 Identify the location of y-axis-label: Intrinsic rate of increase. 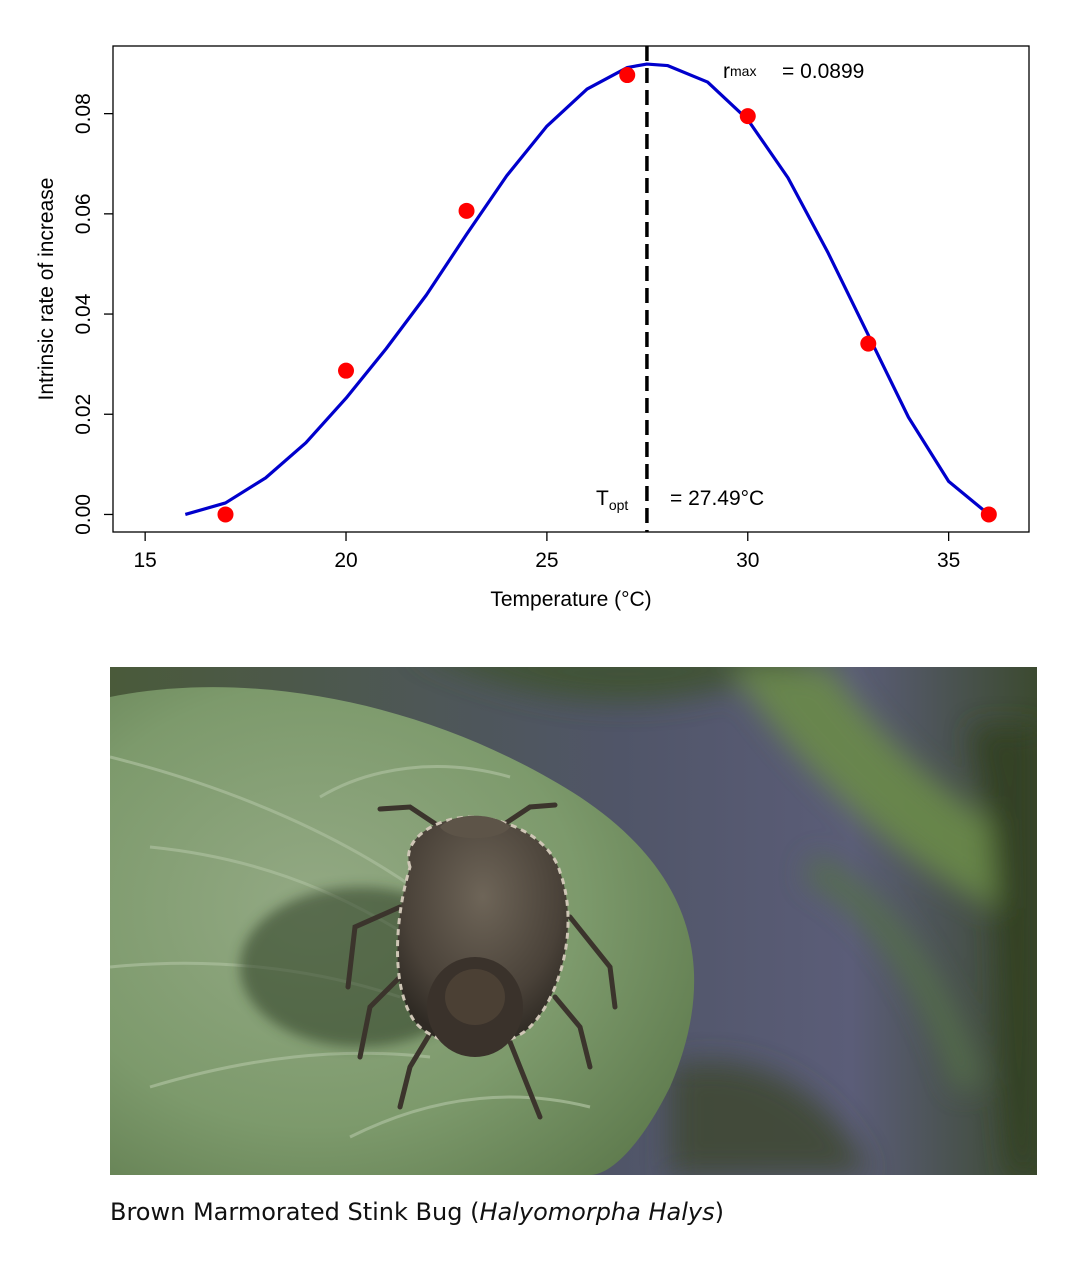
(46, 289).